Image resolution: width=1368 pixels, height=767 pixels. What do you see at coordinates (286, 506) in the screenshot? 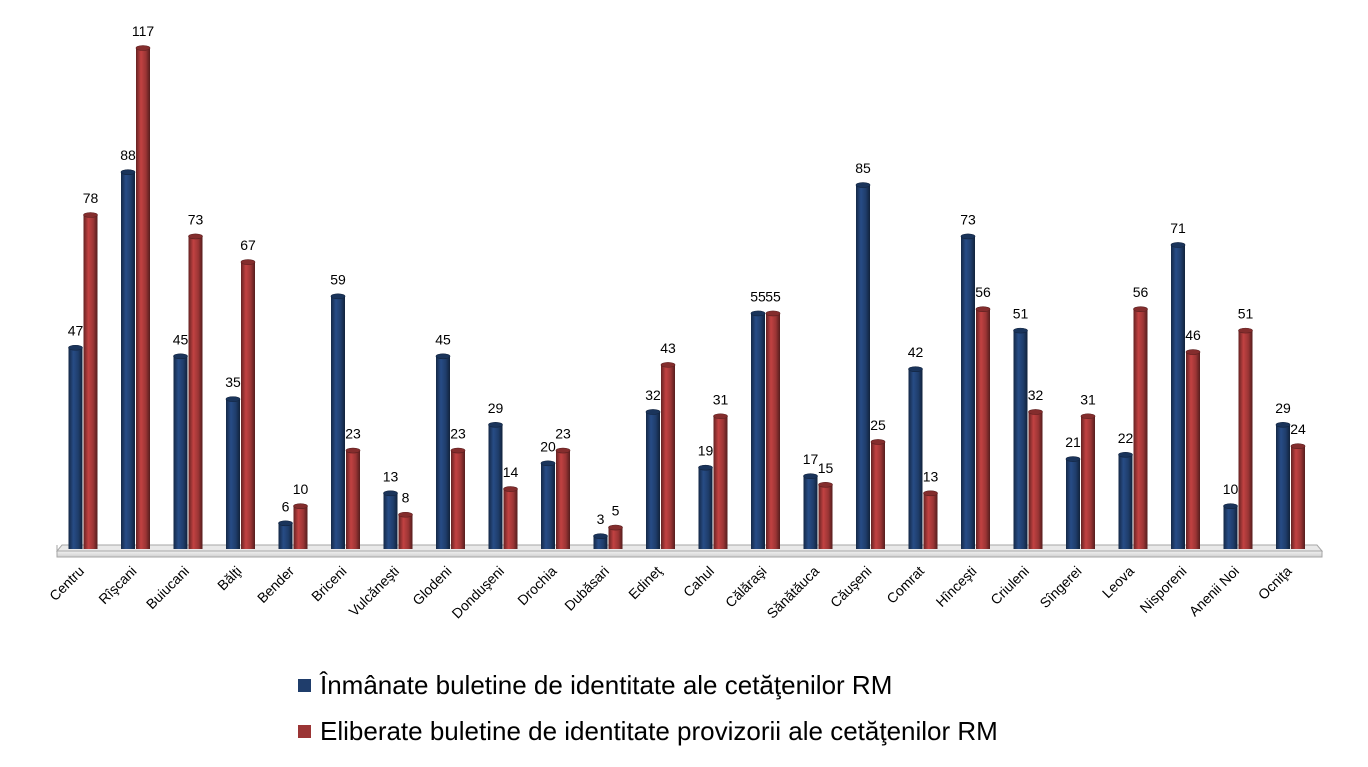
I see `data-label-series-1-4: 6` at bounding box center [286, 506].